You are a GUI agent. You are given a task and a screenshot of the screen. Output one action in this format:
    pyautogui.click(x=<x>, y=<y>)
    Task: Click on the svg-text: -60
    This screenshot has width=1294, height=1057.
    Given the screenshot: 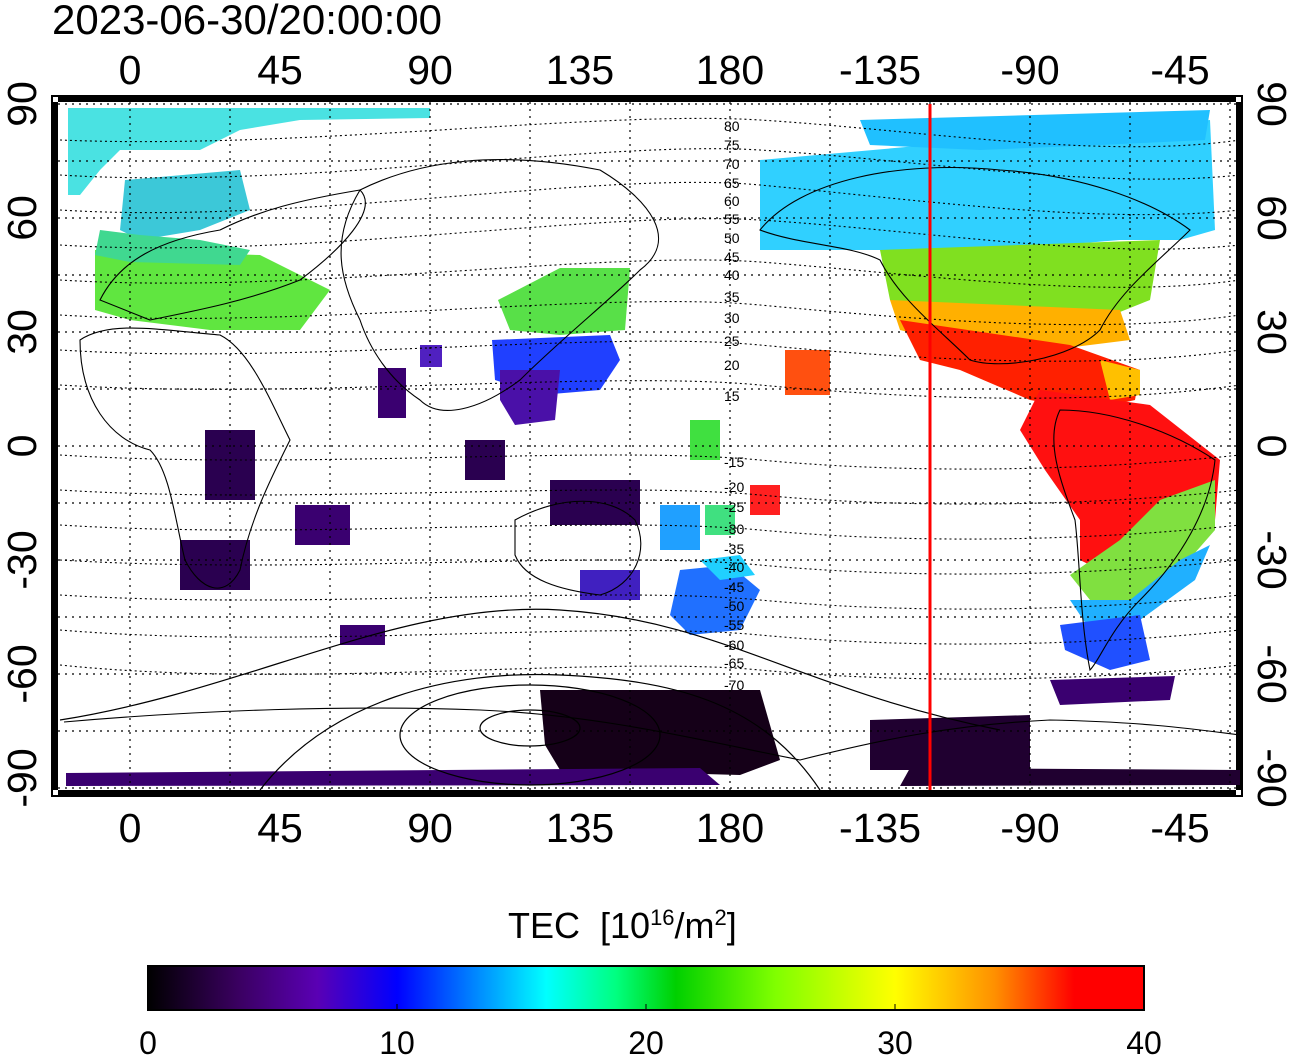 What is the action you would take?
    pyautogui.click(x=734, y=645)
    